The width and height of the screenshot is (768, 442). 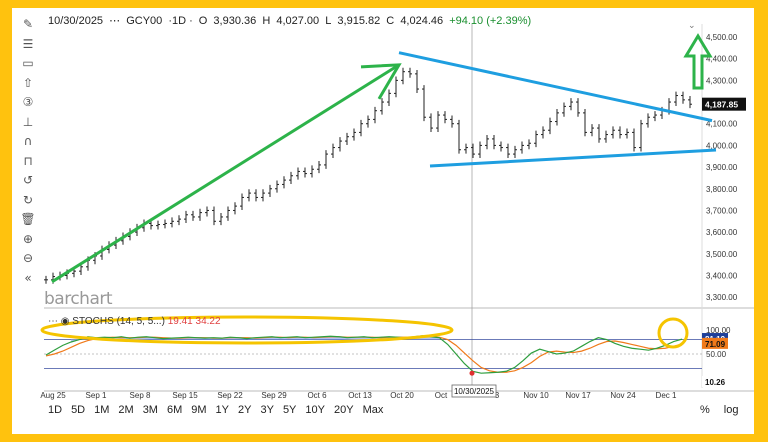 What do you see at coordinates (536, 395) in the screenshot?
I see `x-tick-label: Nov 10` at bounding box center [536, 395].